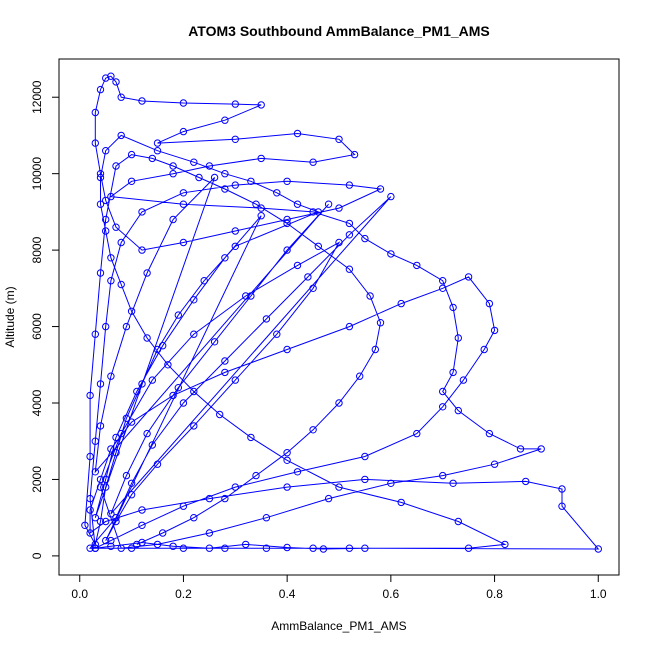 The height and width of the screenshot is (650, 650). What do you see at coordinates (37, 479) in the screenshot?
I see `y-tick-label: 2000` at bounding box center [37, 479].